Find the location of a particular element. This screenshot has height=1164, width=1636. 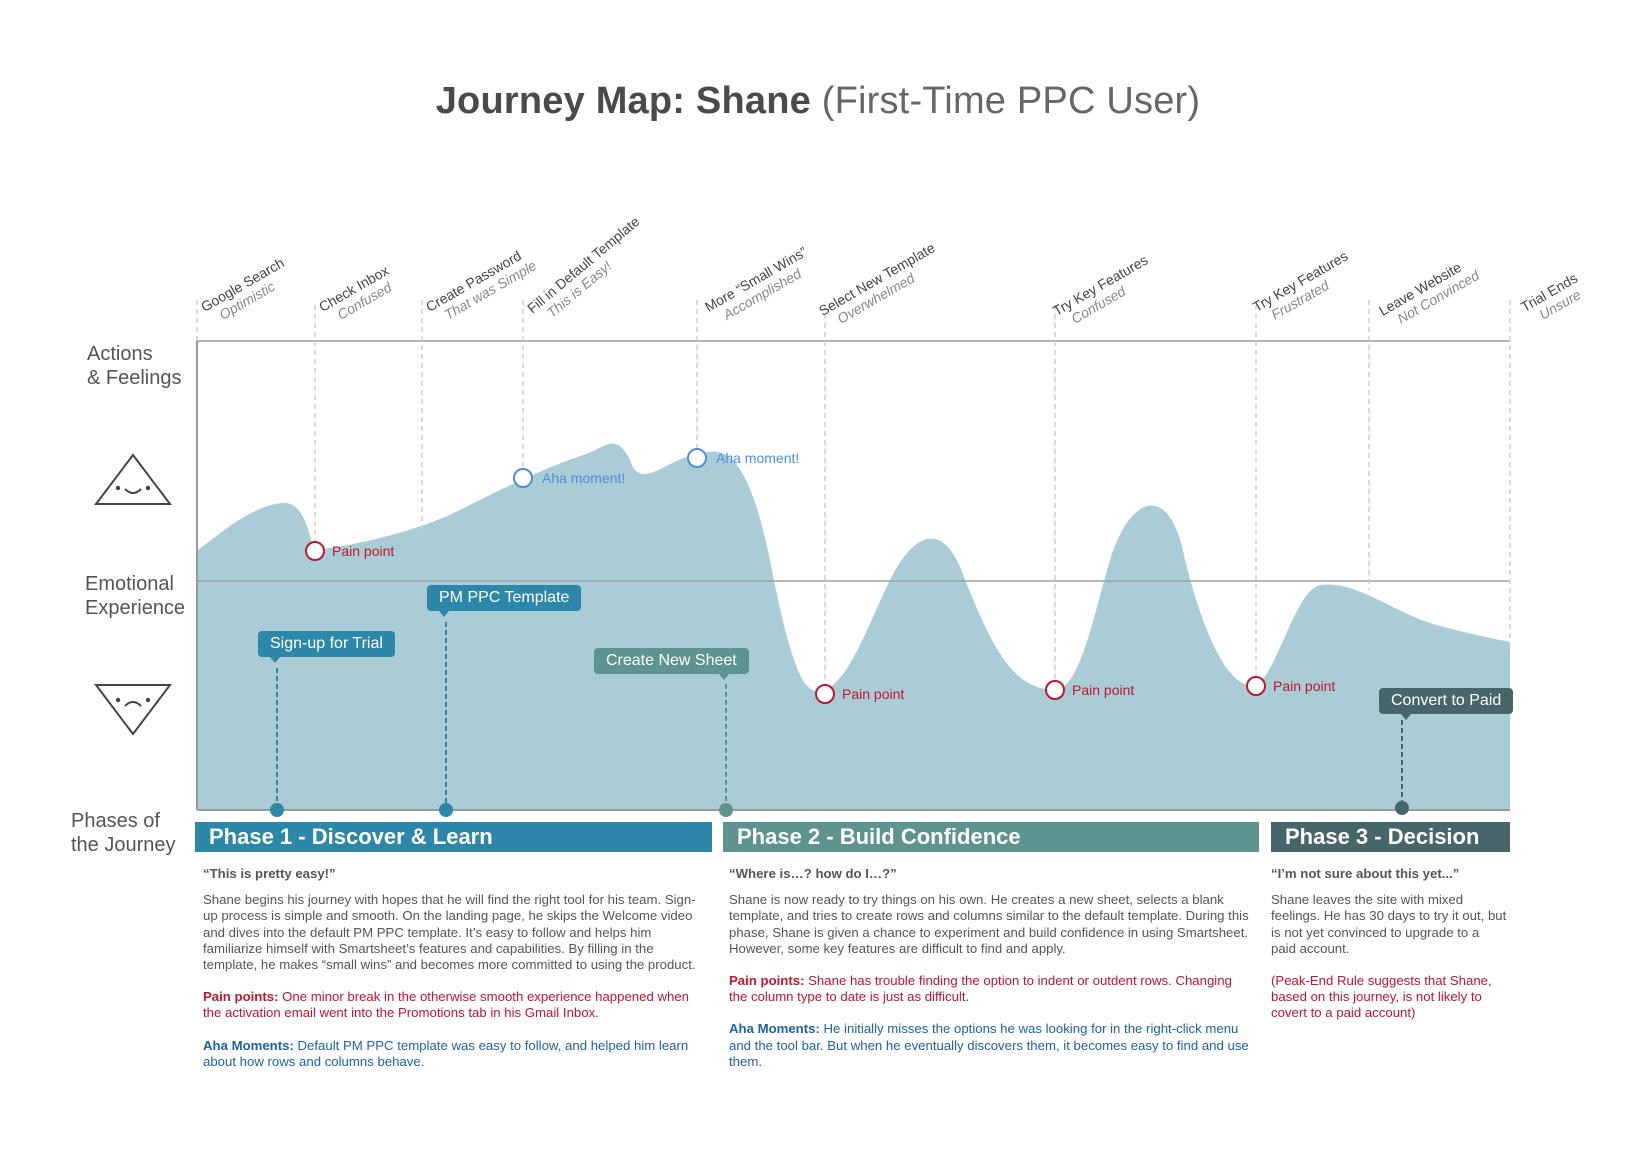

row-label-line: Actions is located at coordinates (120, 354).